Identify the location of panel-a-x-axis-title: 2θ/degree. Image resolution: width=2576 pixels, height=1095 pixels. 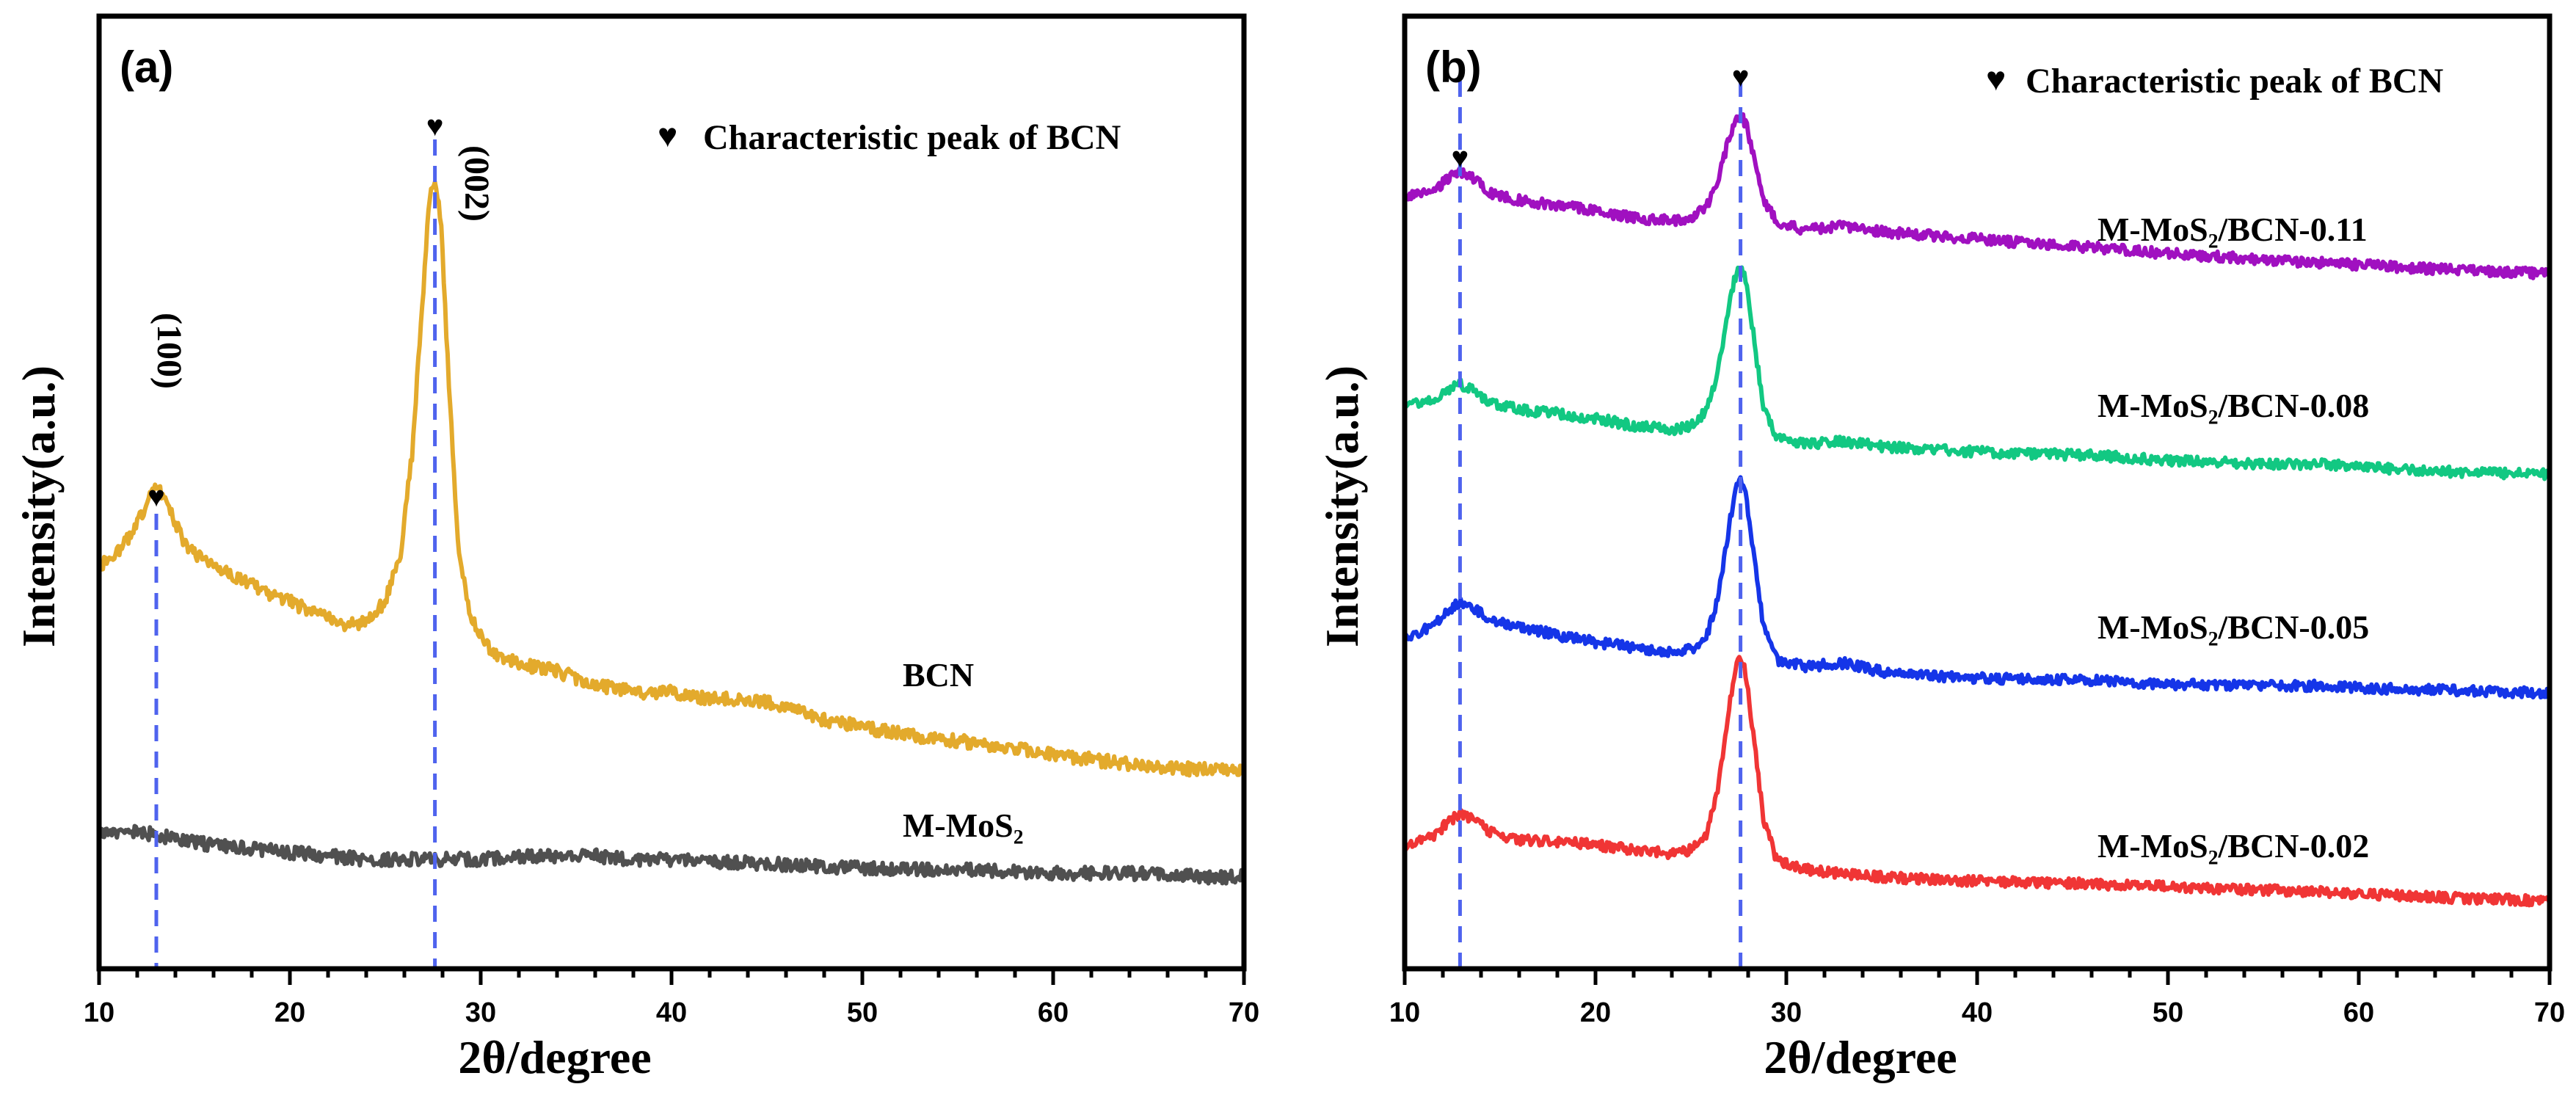
(554, 1057).